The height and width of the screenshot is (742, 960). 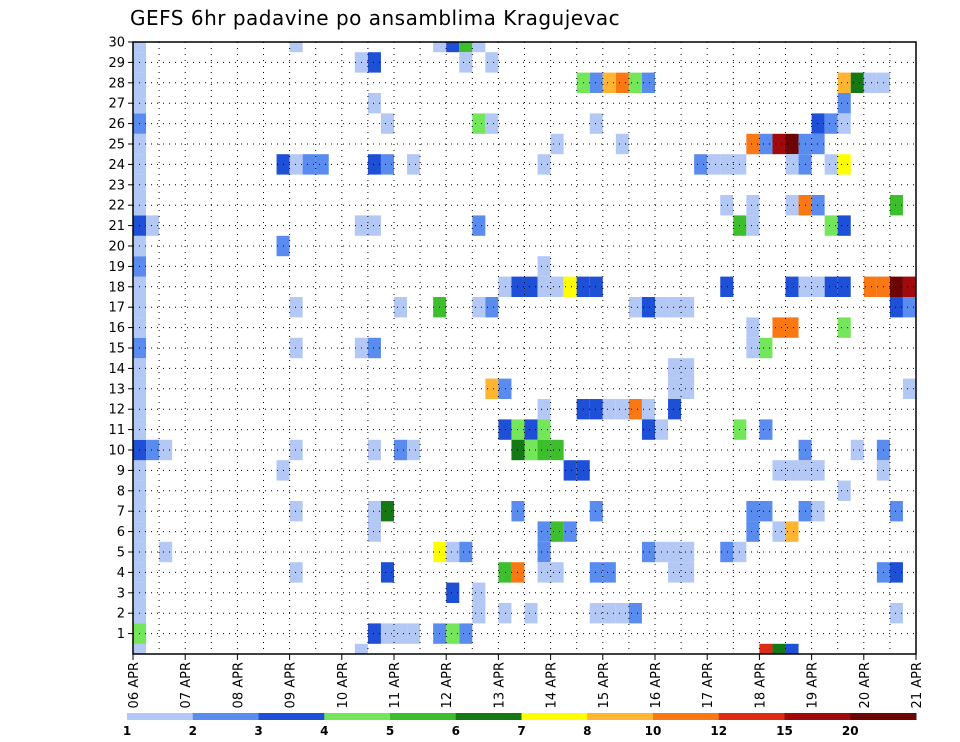 I want to click on y-tick-label: 13, so click(x=116, y=389).